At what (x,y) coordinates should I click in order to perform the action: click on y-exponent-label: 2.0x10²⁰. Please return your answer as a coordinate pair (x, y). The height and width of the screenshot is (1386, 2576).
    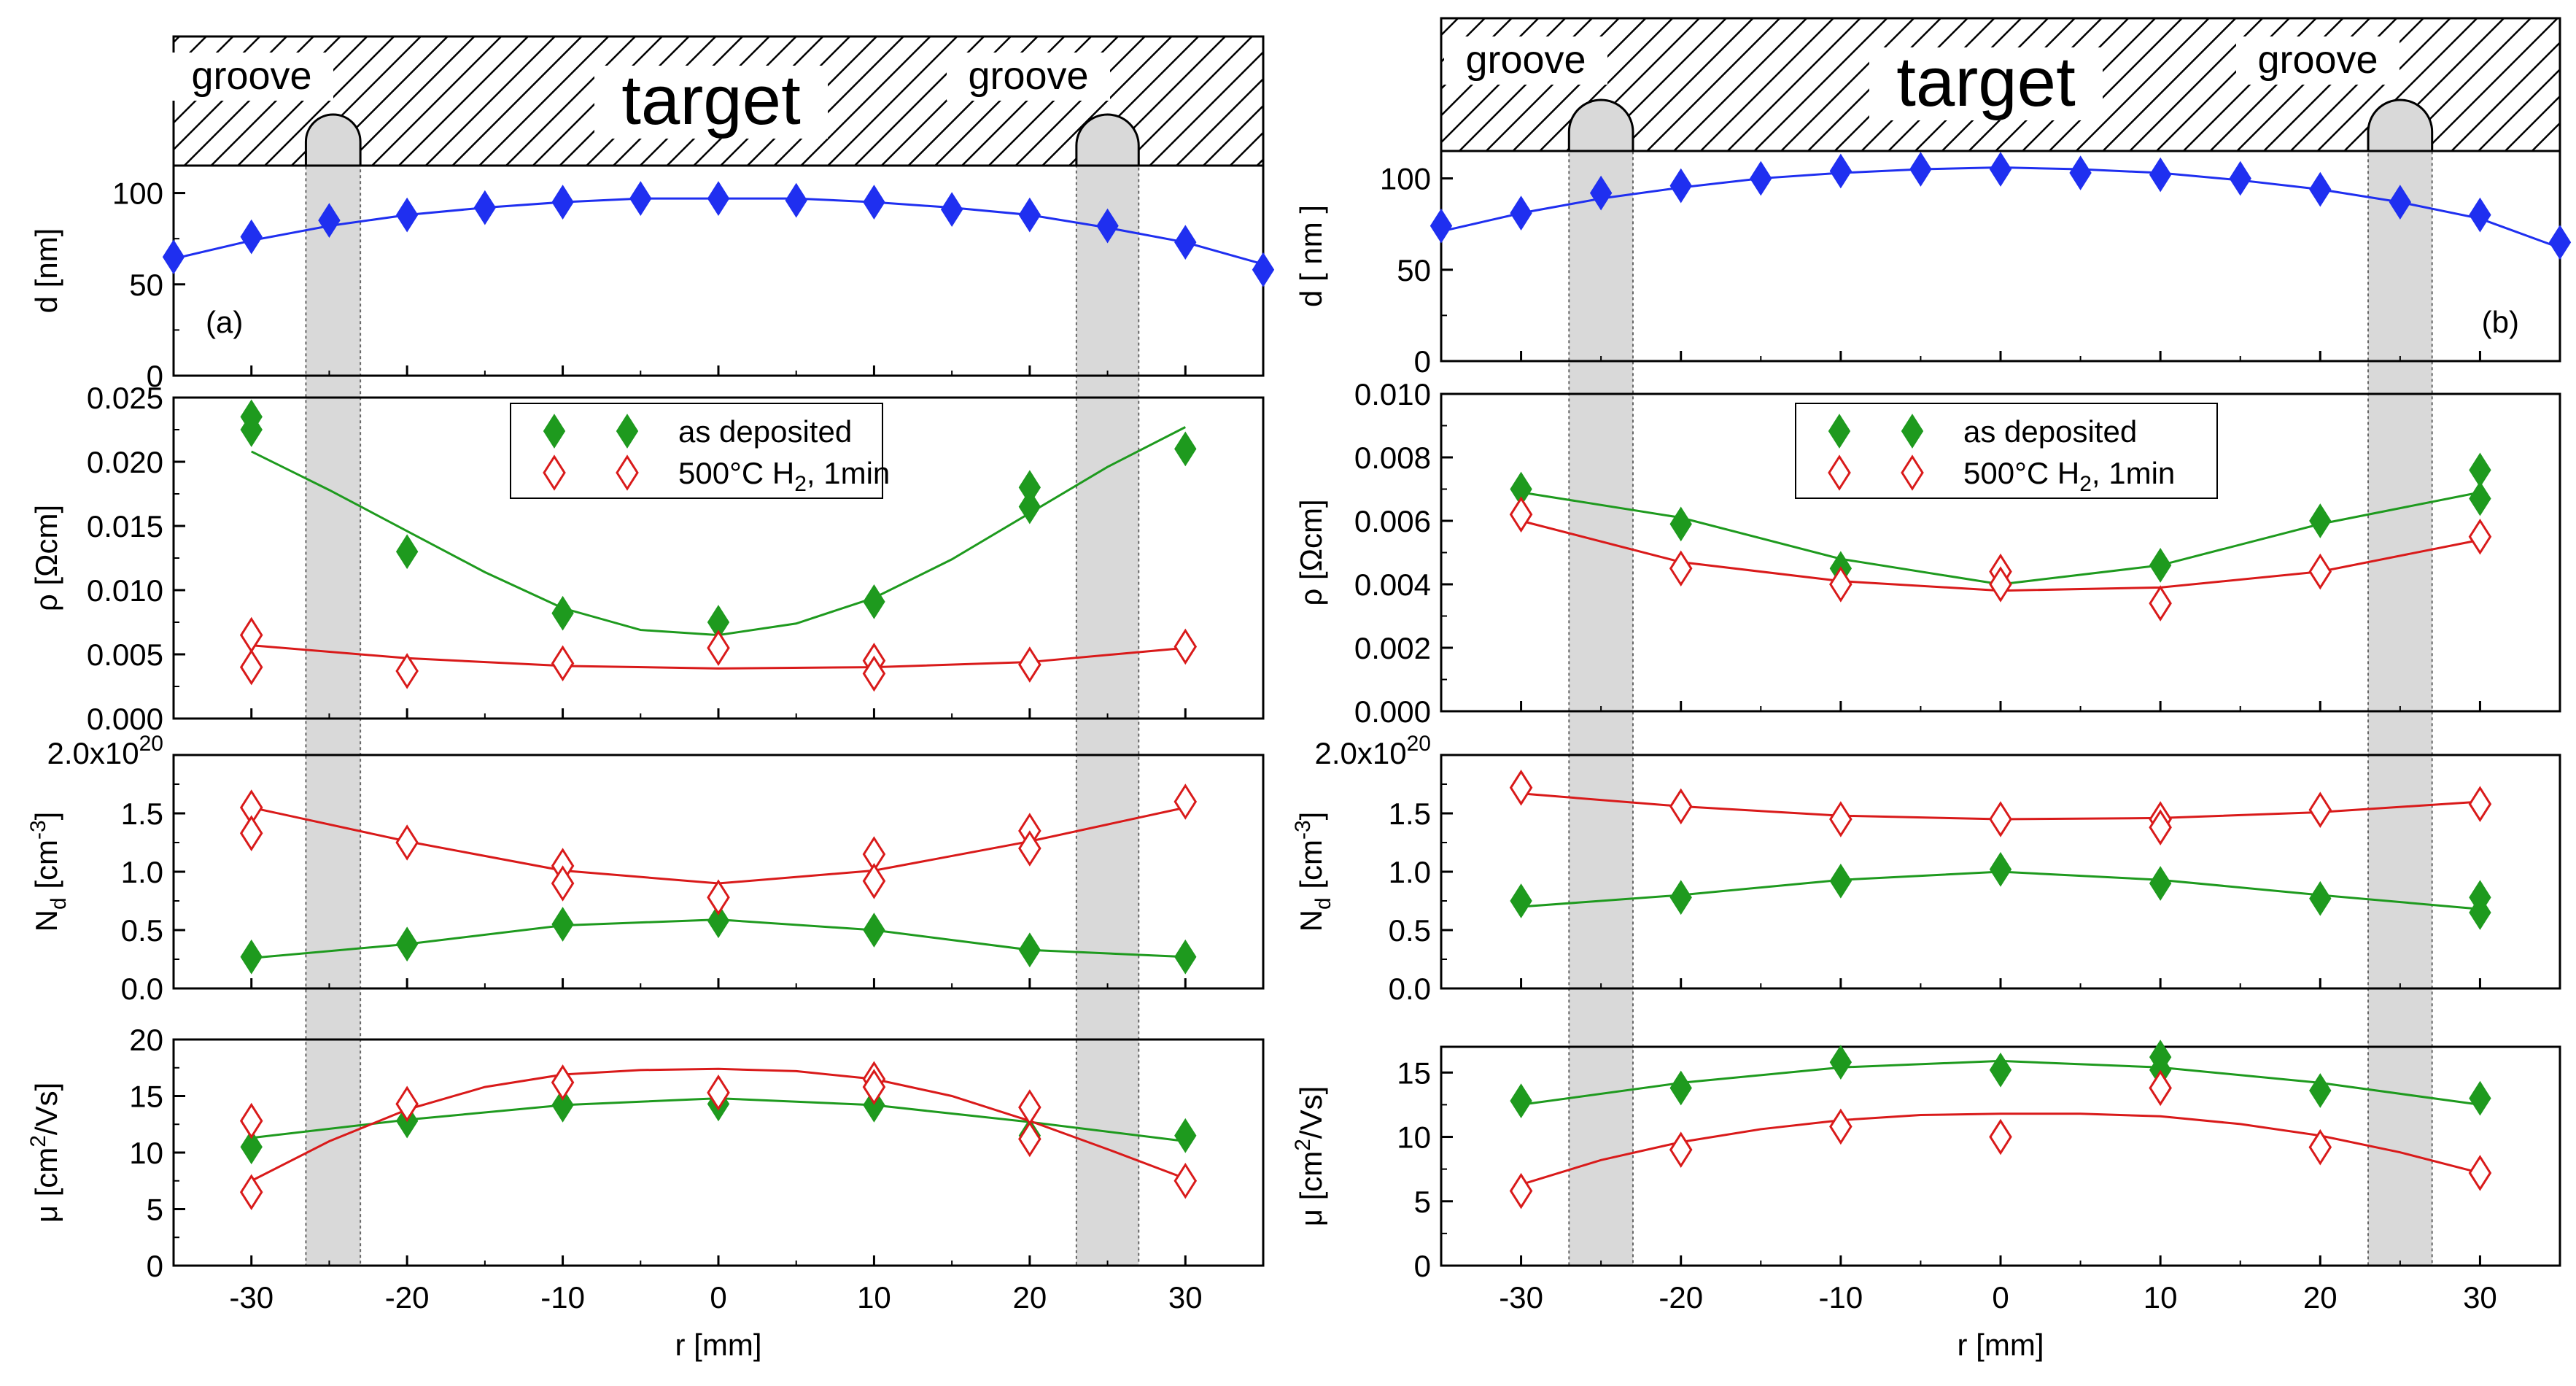
    Looking at the image, I should click on (1373, 751).